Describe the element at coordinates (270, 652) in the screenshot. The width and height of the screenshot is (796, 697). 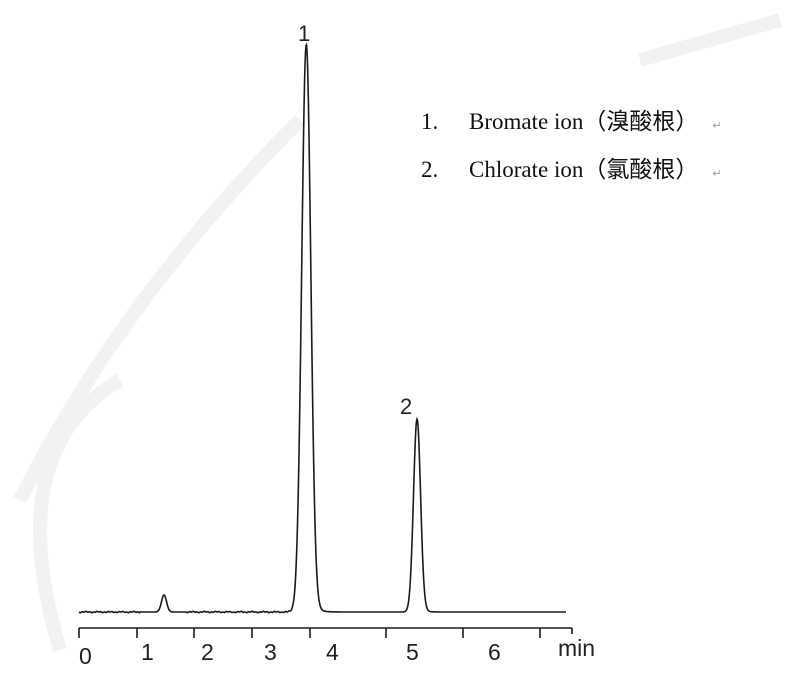
I see `x-tick-label: 3` at that location.